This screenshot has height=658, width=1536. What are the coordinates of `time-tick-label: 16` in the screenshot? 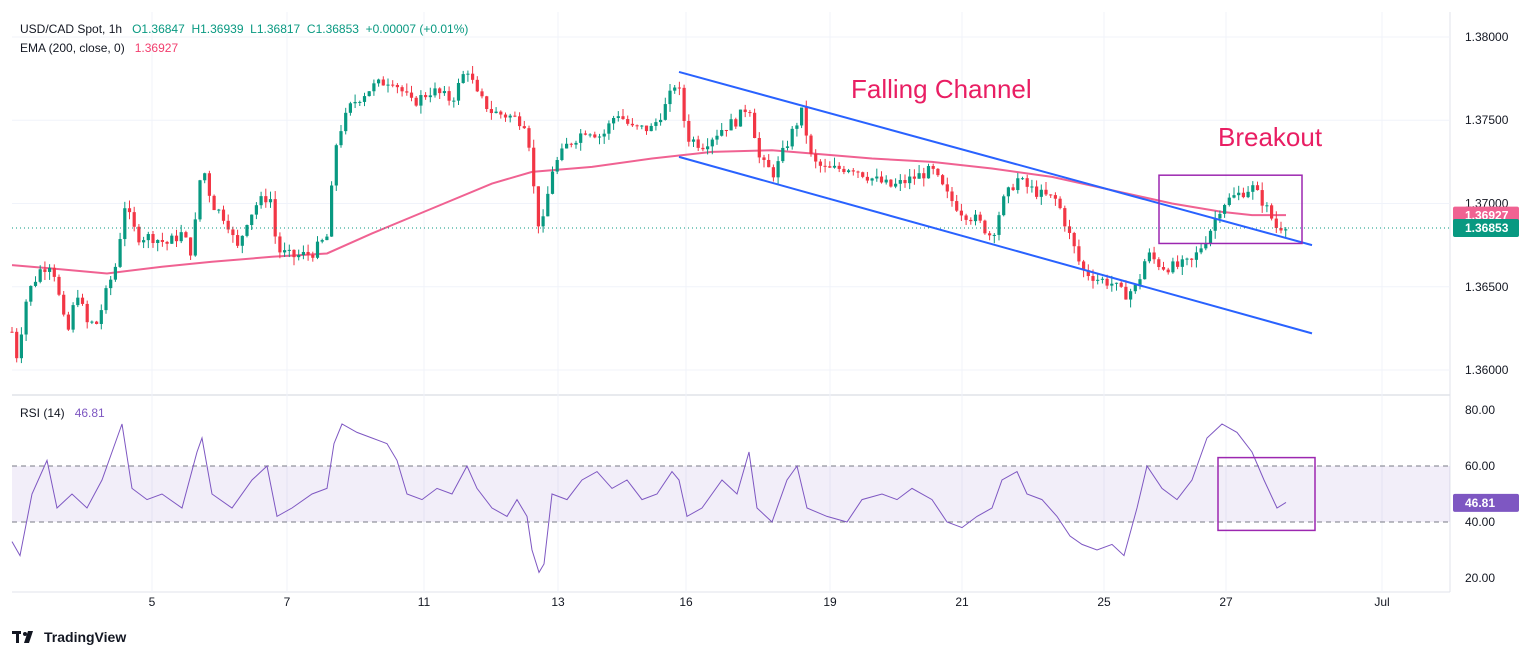 It's located at (686, 602).